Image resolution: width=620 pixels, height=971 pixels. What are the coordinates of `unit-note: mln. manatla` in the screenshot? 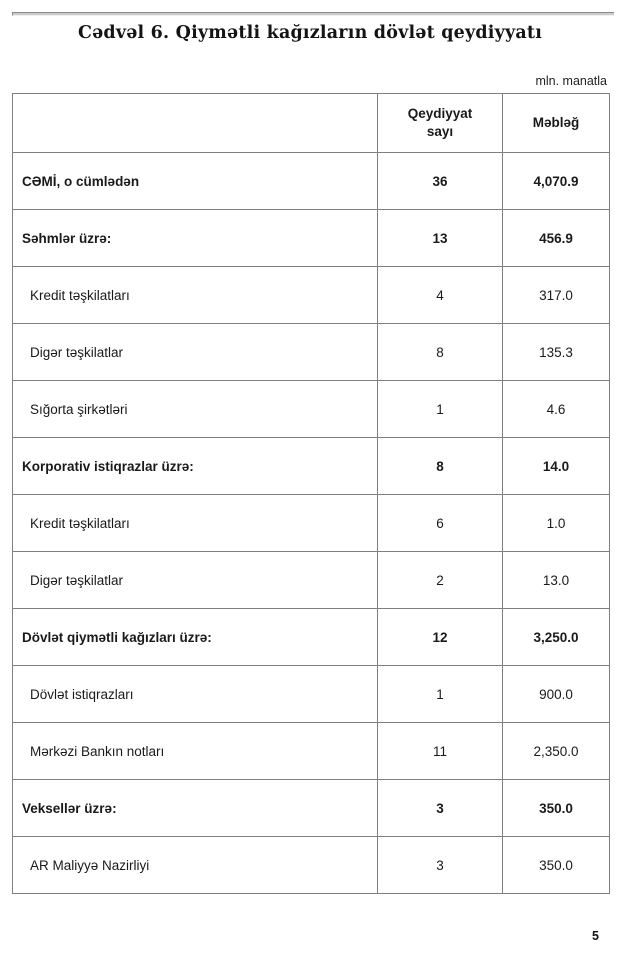 It's located at (571, 81).